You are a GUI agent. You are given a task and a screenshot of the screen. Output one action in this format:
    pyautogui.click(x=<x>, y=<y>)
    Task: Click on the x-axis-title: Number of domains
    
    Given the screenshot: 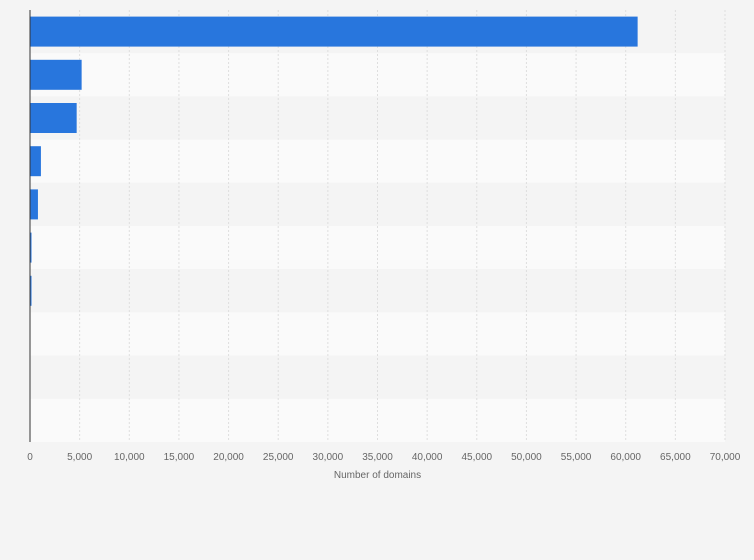 What is the action you would take?
    pyautogui.click(x=377, y=475)
    